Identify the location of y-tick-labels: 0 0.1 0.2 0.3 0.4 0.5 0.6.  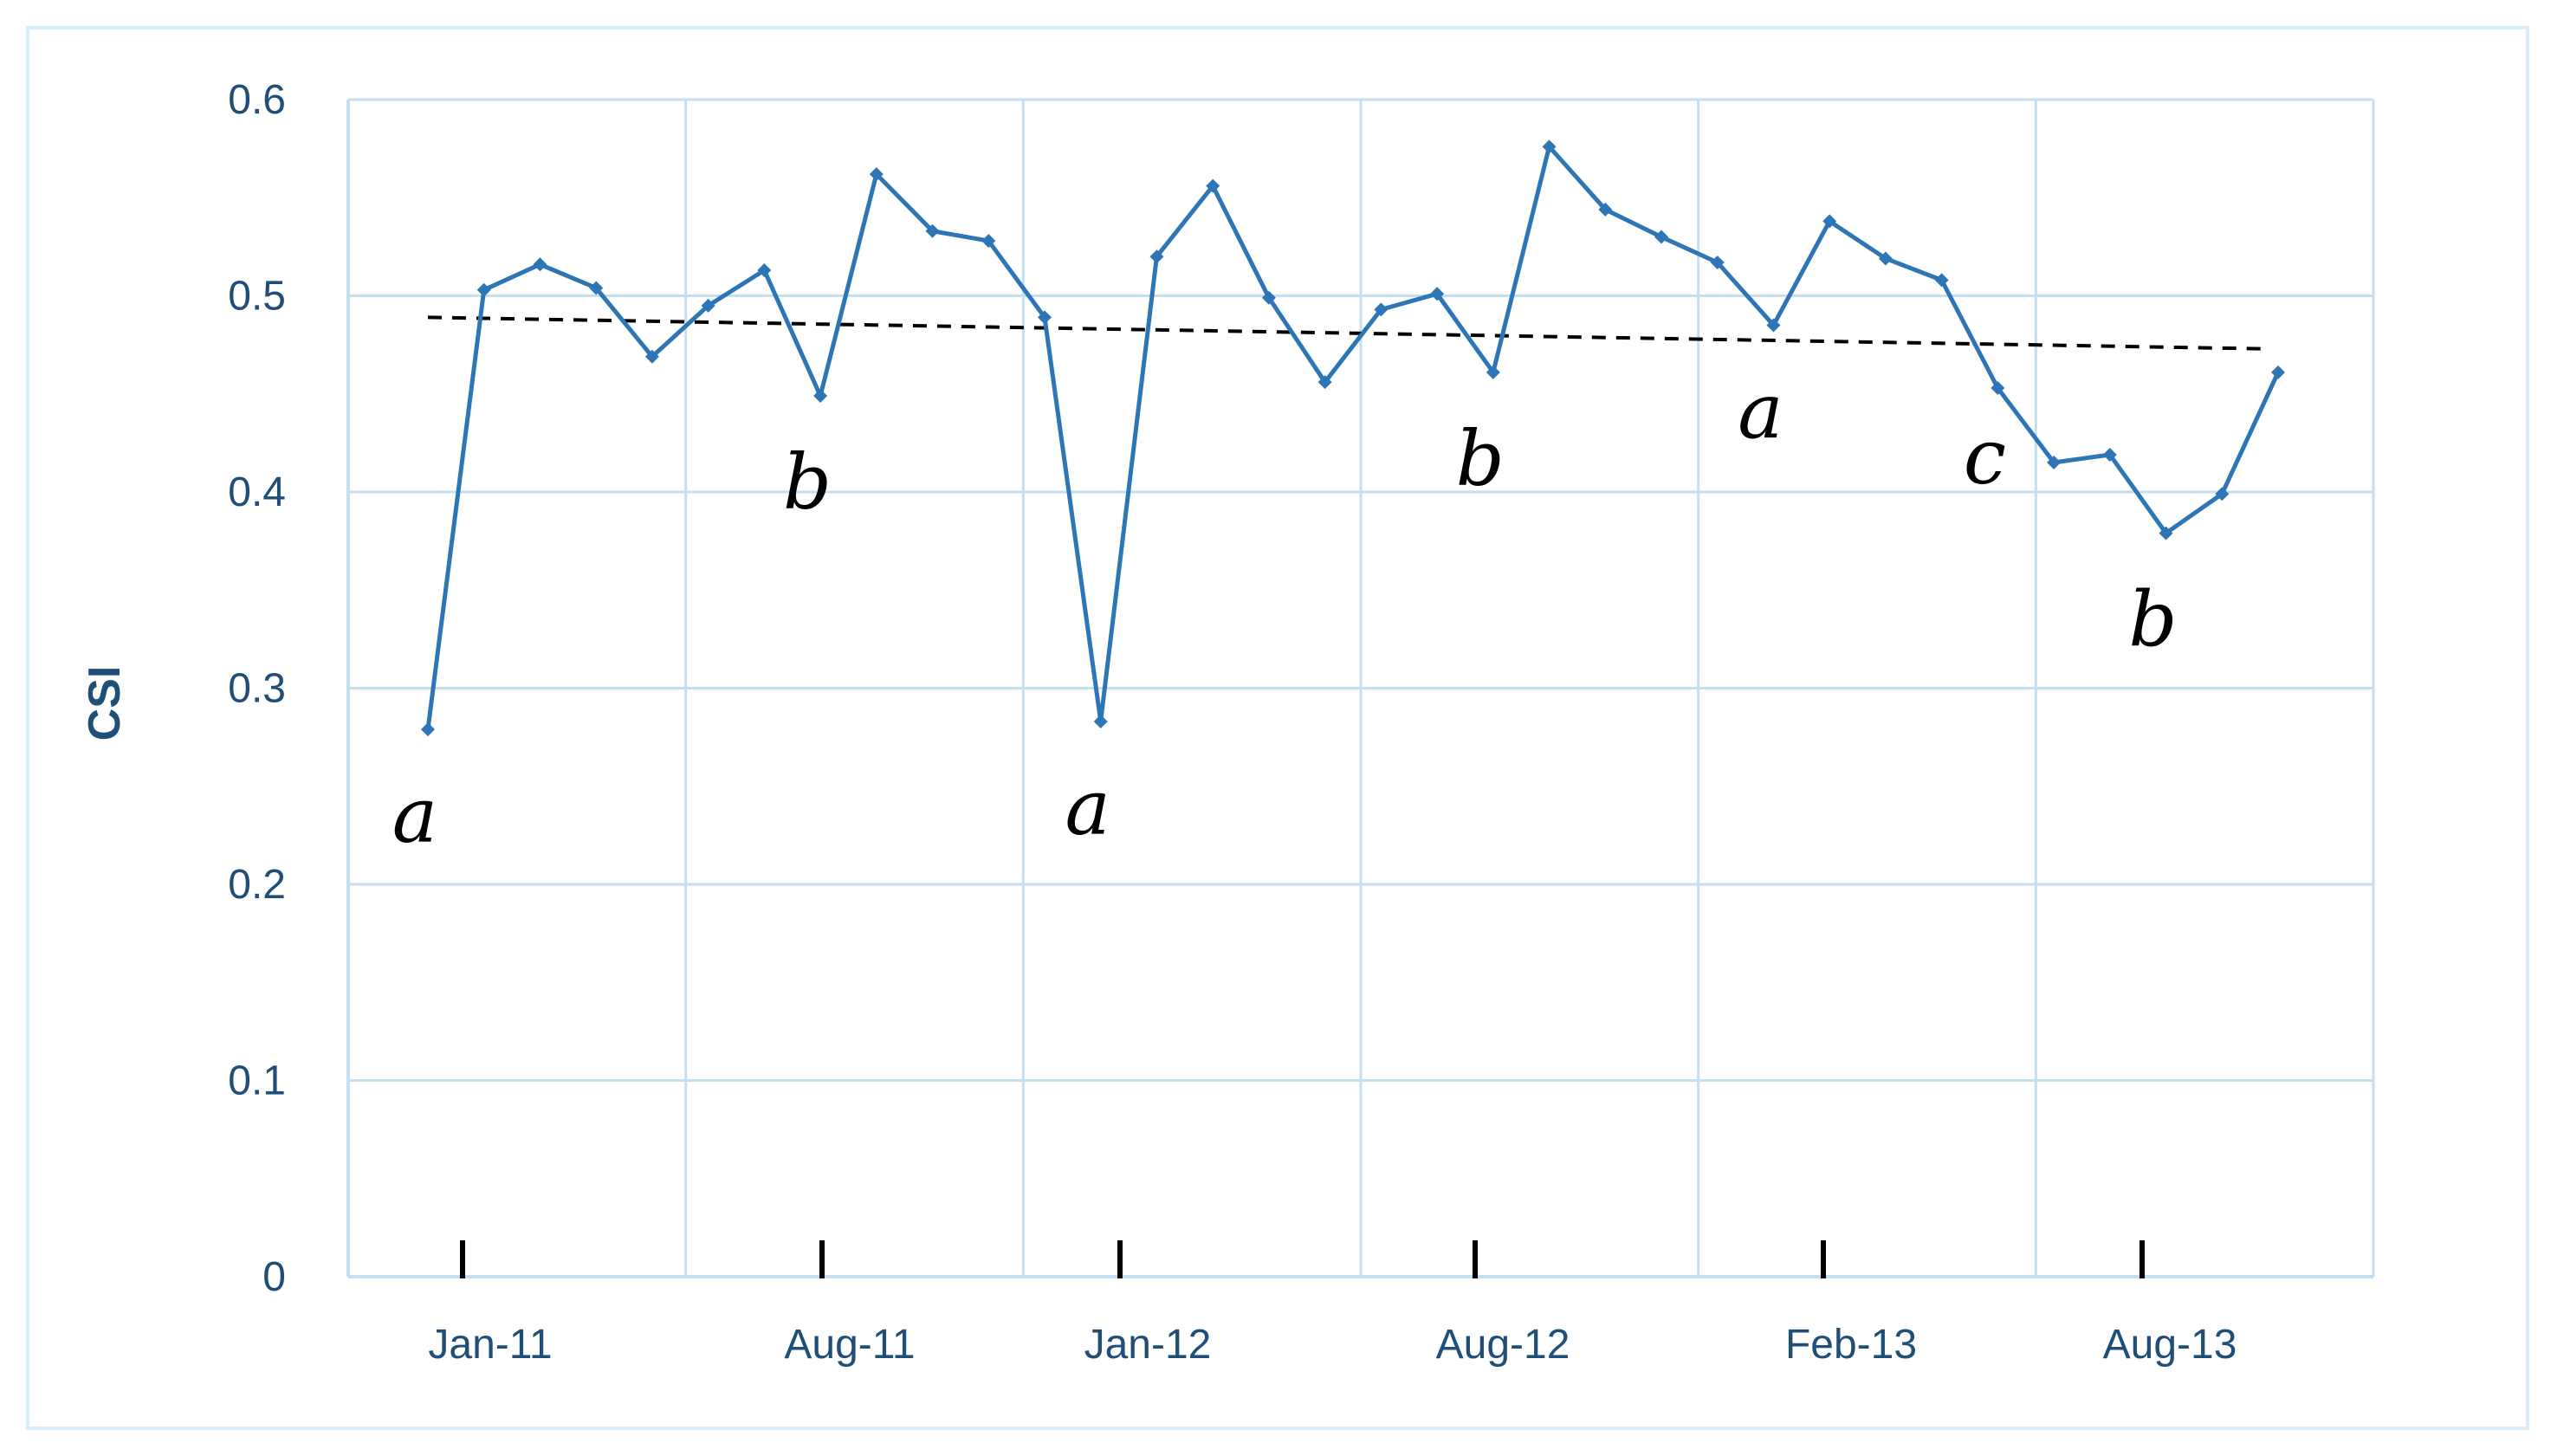
(257, 688).